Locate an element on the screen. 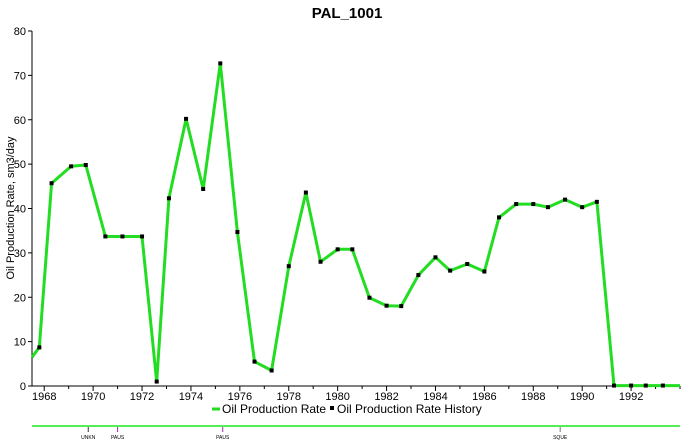  event-label: SQUE is located at coordinates (560, 438).